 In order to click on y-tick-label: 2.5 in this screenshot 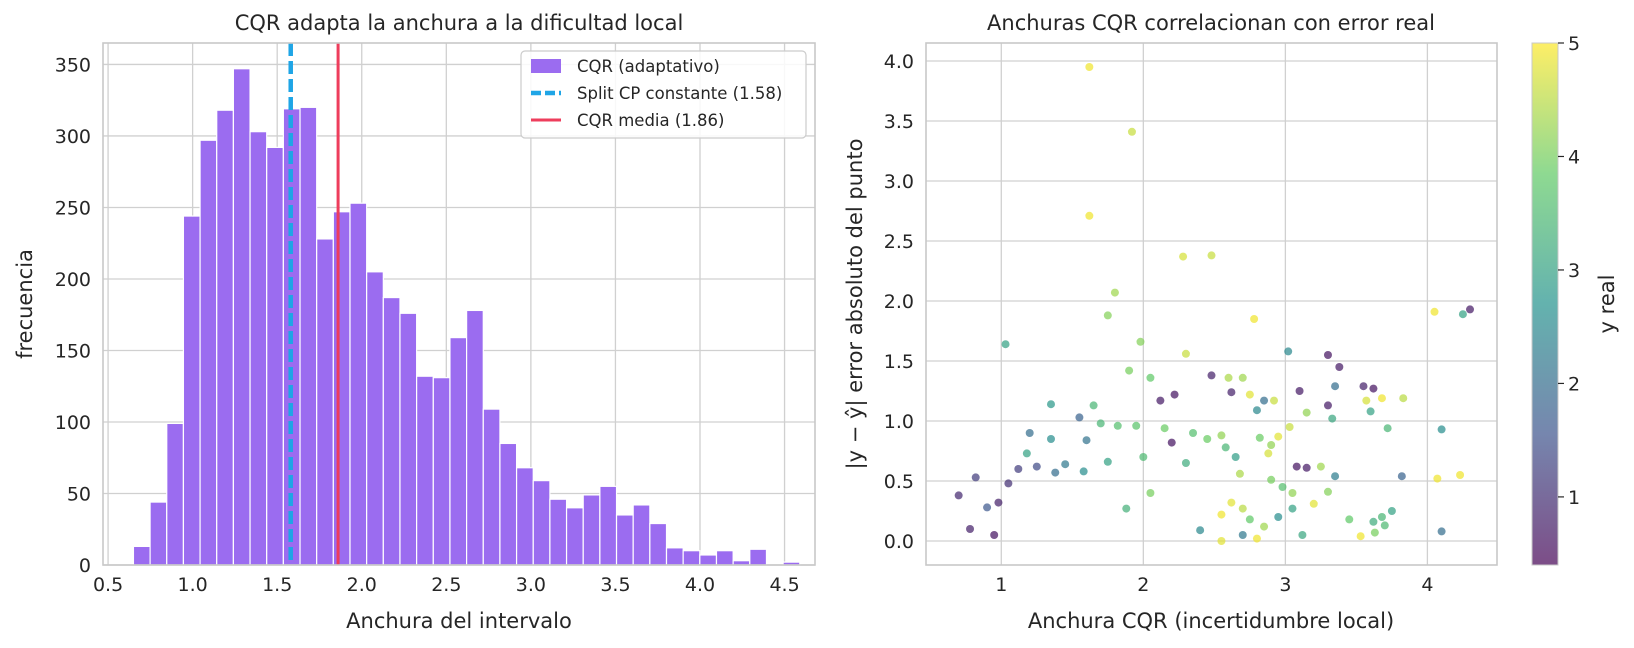, I will do `click(899, 242)`.